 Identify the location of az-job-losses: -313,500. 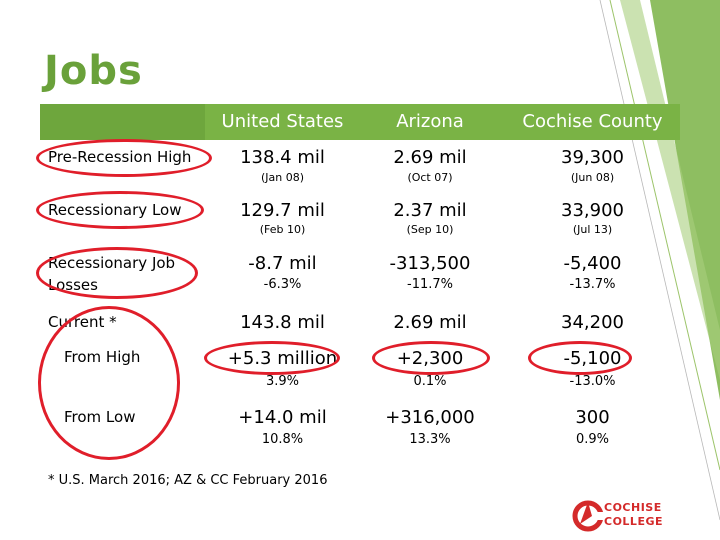
(430, 263).